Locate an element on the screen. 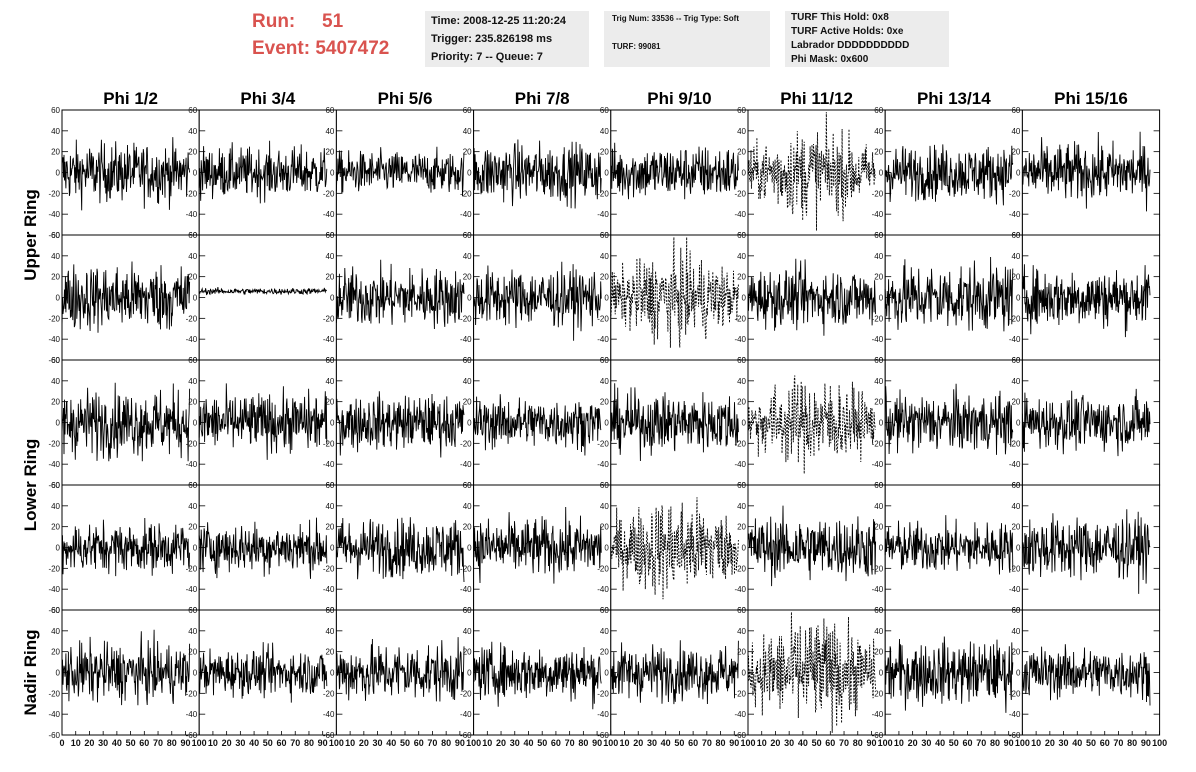  panel-frame is located at coordinates (130, 672).